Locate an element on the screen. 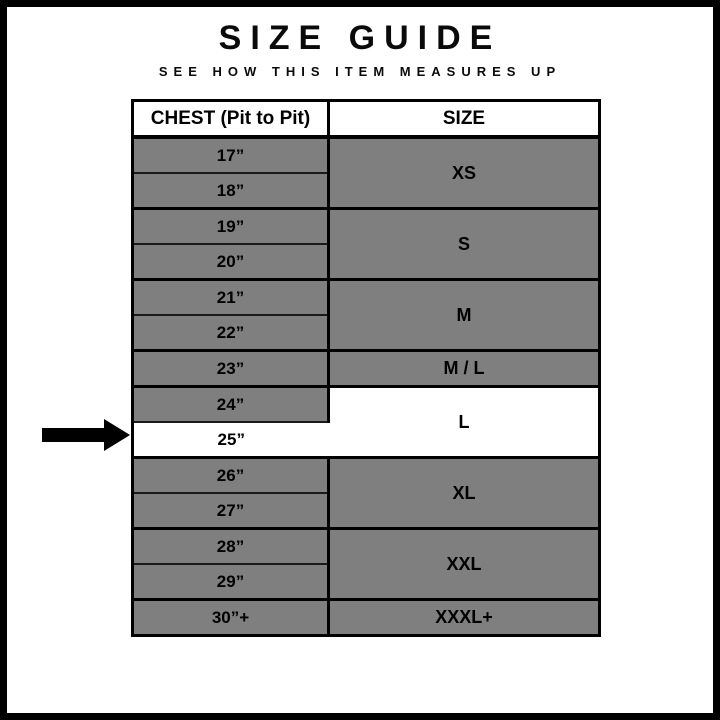  chest-cell: 24” is located at coordinates (231, 403).